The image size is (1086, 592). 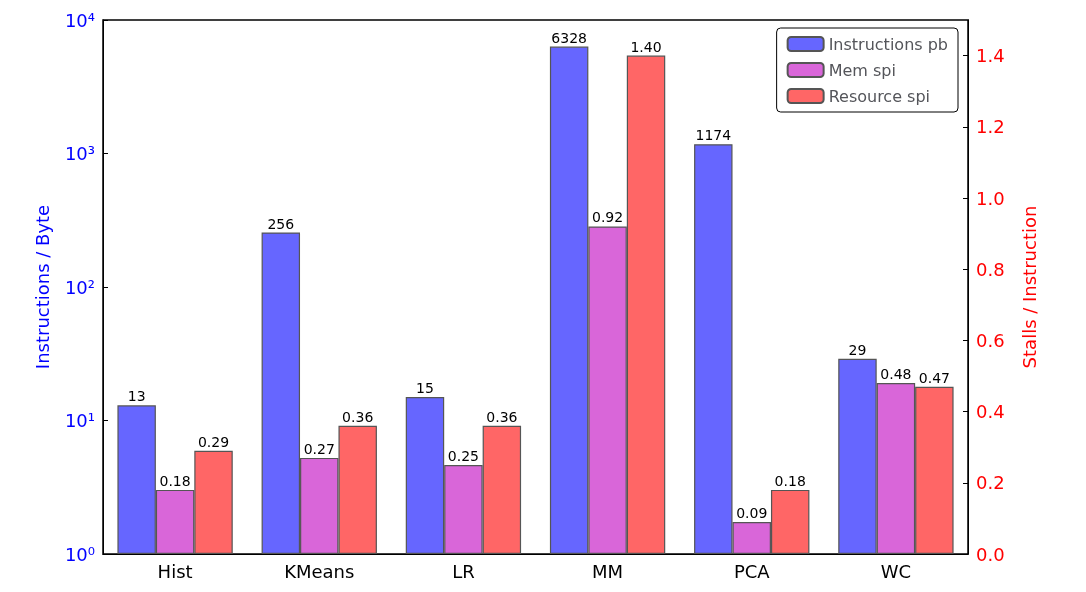 What do you see at coordinates (281, 223) in the screenshot?
I see `data-label: 256` at bounding box center [281, 223].